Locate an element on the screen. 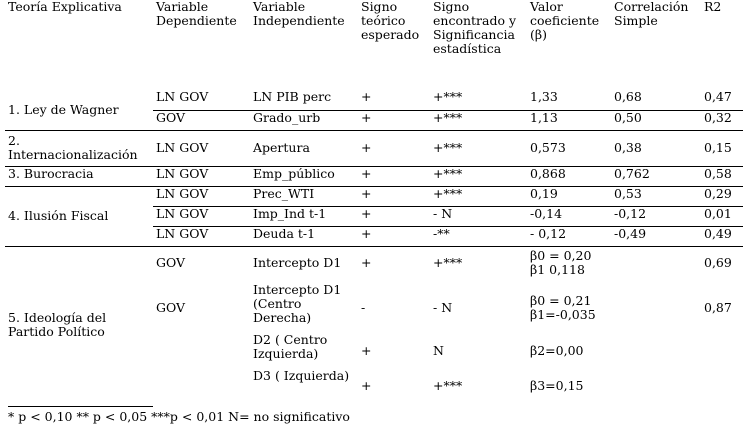 This screenshot has width=747, height=433. corr-cell: -0,49 is located at coordinates (656, 236).